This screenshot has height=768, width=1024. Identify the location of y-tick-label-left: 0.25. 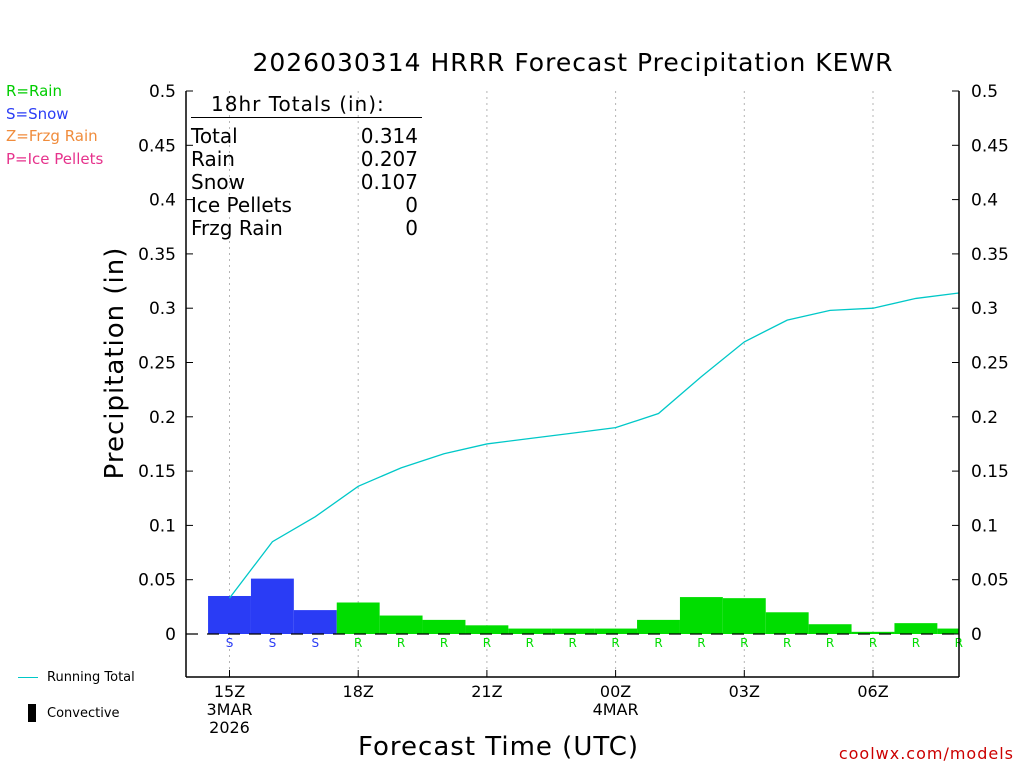
(157, 364).